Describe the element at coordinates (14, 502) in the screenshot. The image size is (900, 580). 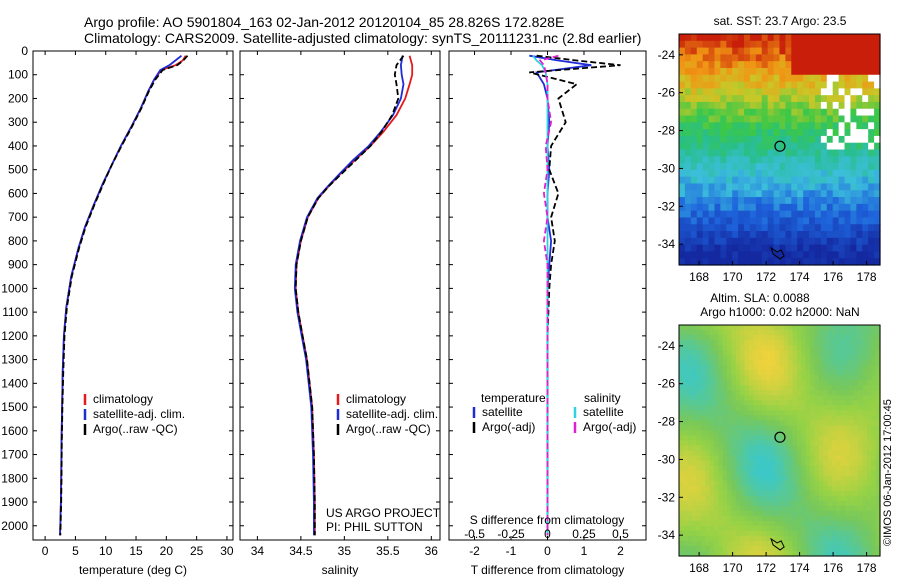
I see `y-tick-label: 1900` at that location.